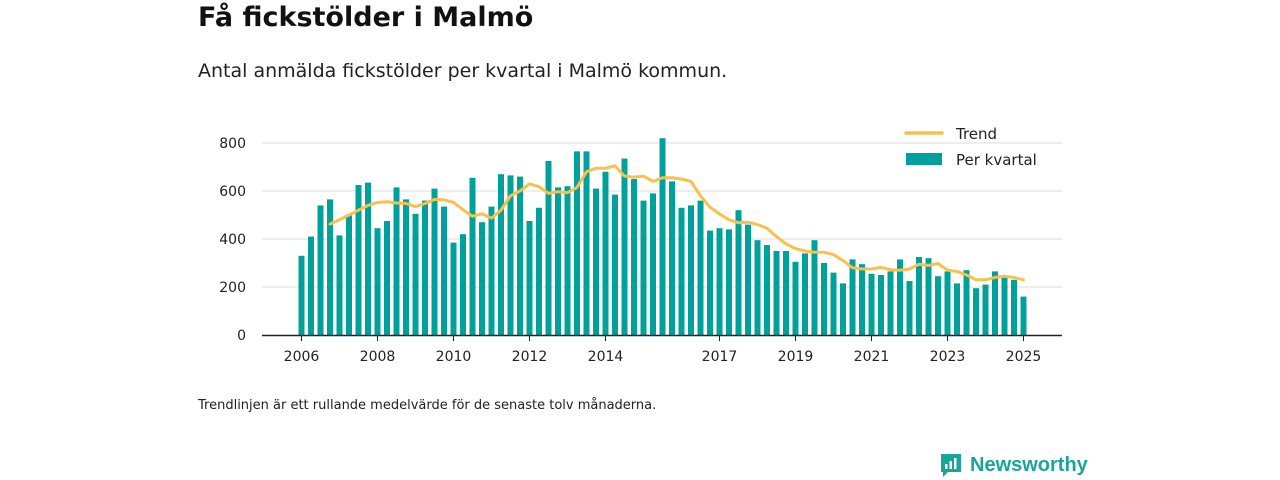 This screenshot has width=1280, height=480. Describe the element at coordinates (232, 144) in the screenshot. I see `y-tick-label: 800` at that location.